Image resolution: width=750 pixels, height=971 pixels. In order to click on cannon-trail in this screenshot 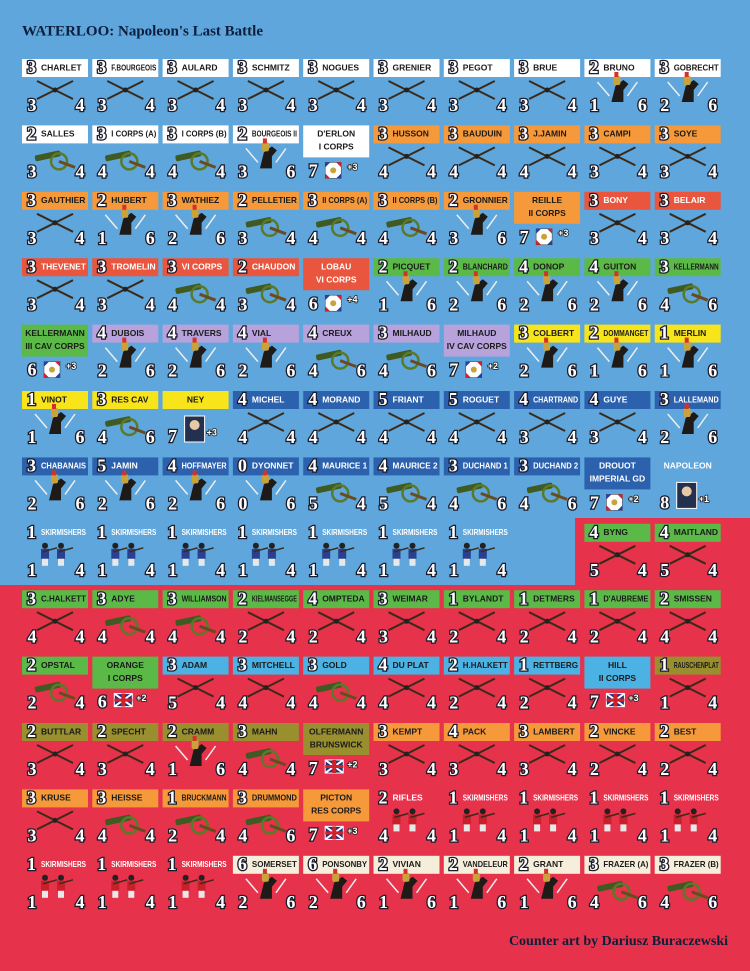, I will do `click(348, 696)`.